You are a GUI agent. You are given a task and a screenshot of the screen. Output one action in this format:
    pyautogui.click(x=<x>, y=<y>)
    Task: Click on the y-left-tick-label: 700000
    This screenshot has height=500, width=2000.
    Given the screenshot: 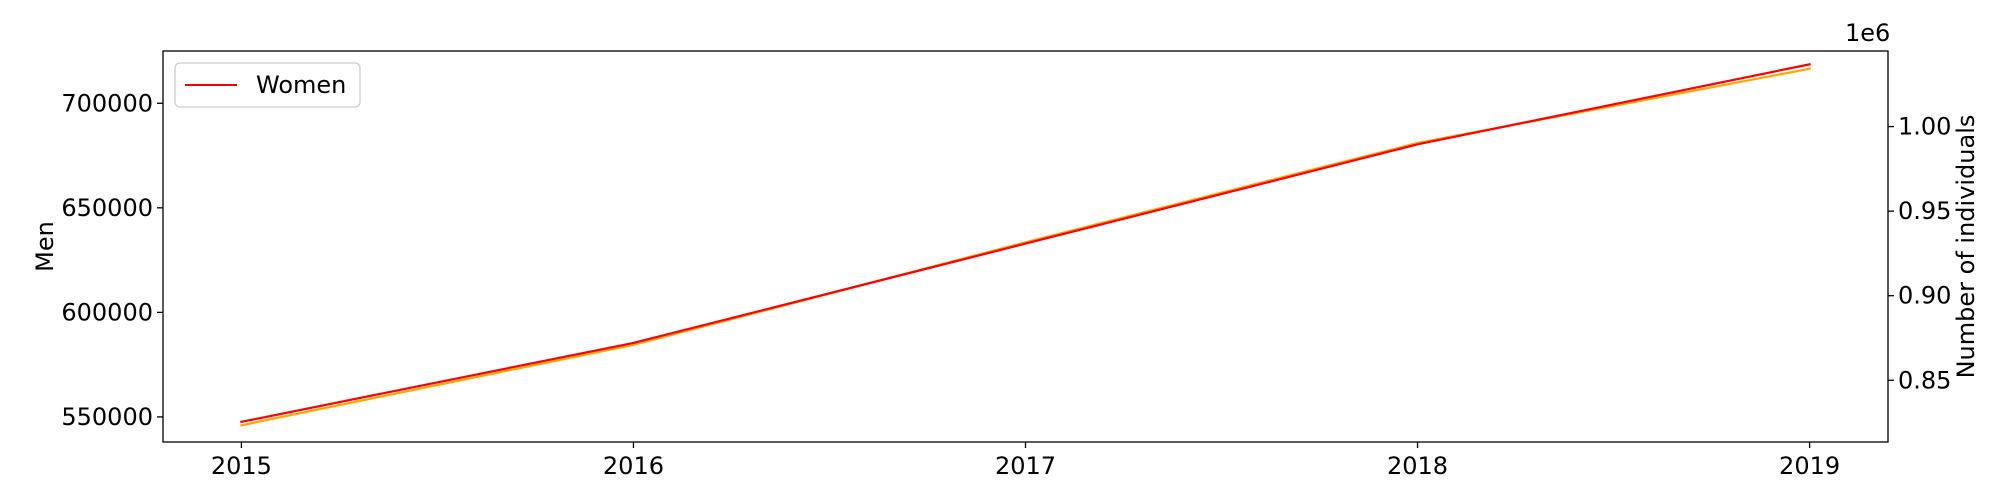 What is the action you would take?
    pyautogui.click(x=107, y=103)
    